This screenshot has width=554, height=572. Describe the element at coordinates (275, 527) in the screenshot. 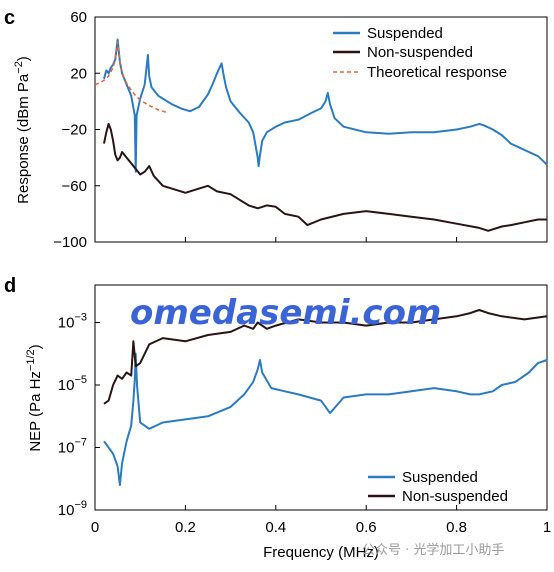

I see `panel-d-x-tick-label: 0.4` at that location.